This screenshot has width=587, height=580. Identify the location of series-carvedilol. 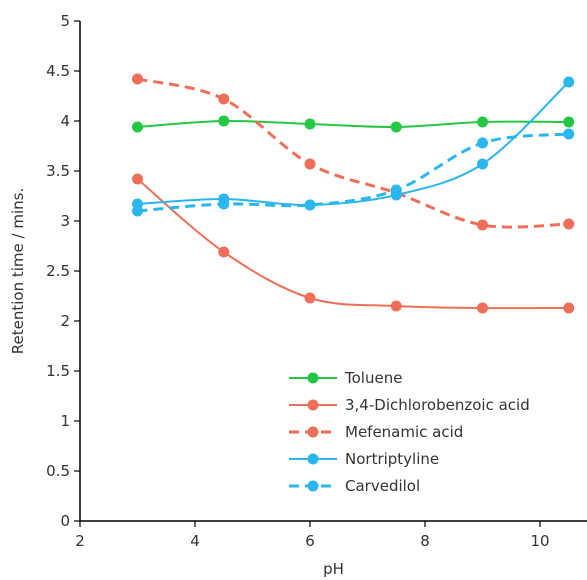
(353, 172).